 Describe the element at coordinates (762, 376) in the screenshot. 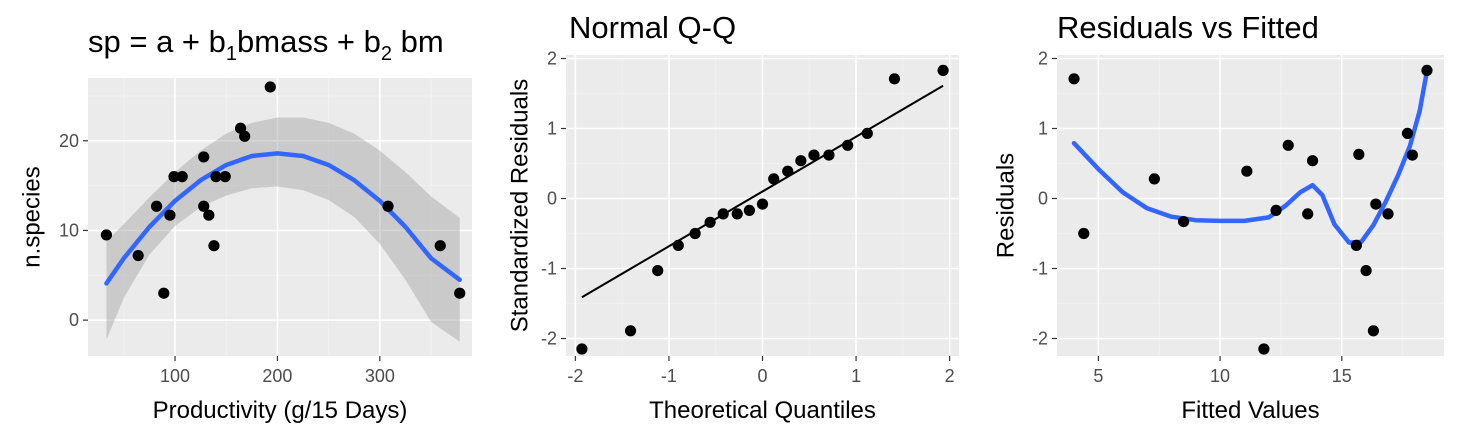

I see `x-tick-label: 0` at that location.